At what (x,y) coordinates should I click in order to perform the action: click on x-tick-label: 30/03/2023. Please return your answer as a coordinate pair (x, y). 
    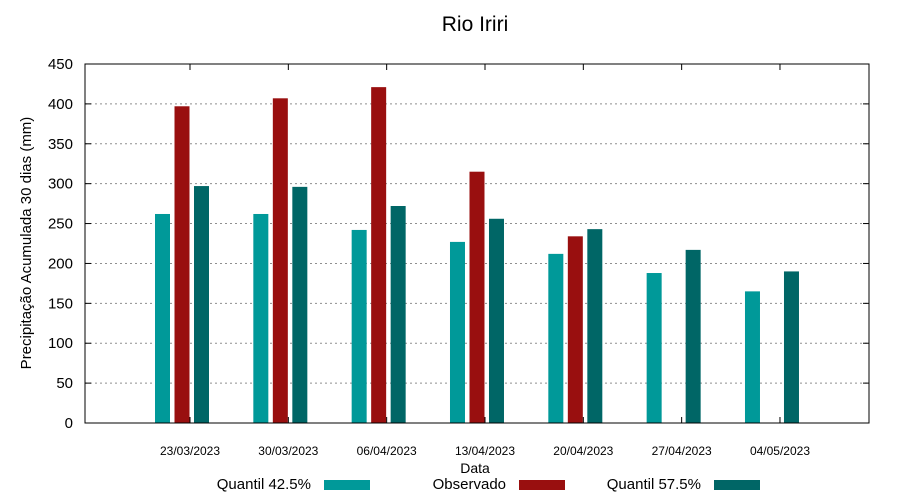
    Looking at the image, I should click on (288, 451).